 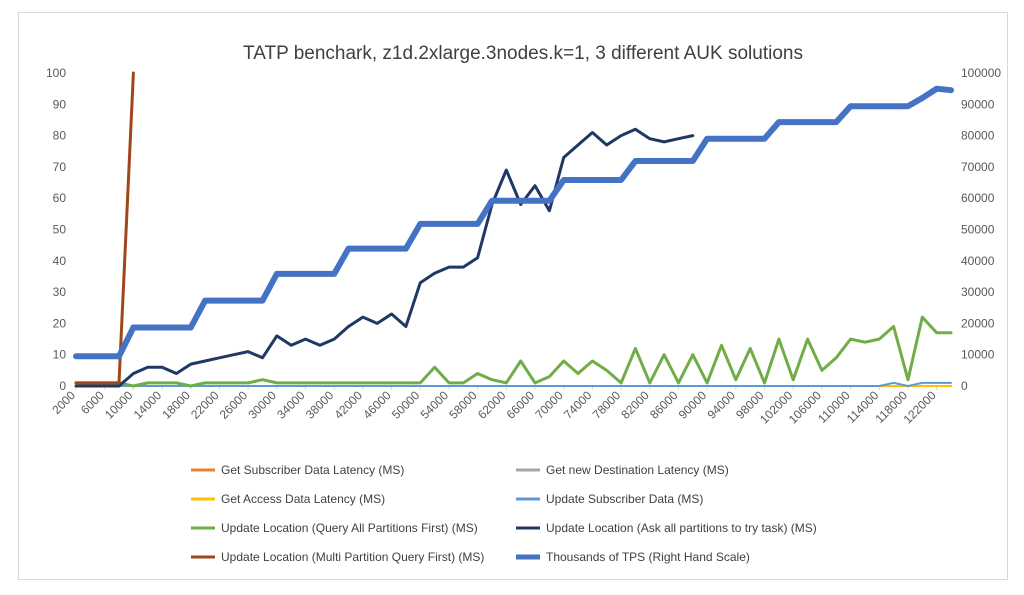 I want to click on x-axis-tick-label: 82000, so click(x=635, y=405).